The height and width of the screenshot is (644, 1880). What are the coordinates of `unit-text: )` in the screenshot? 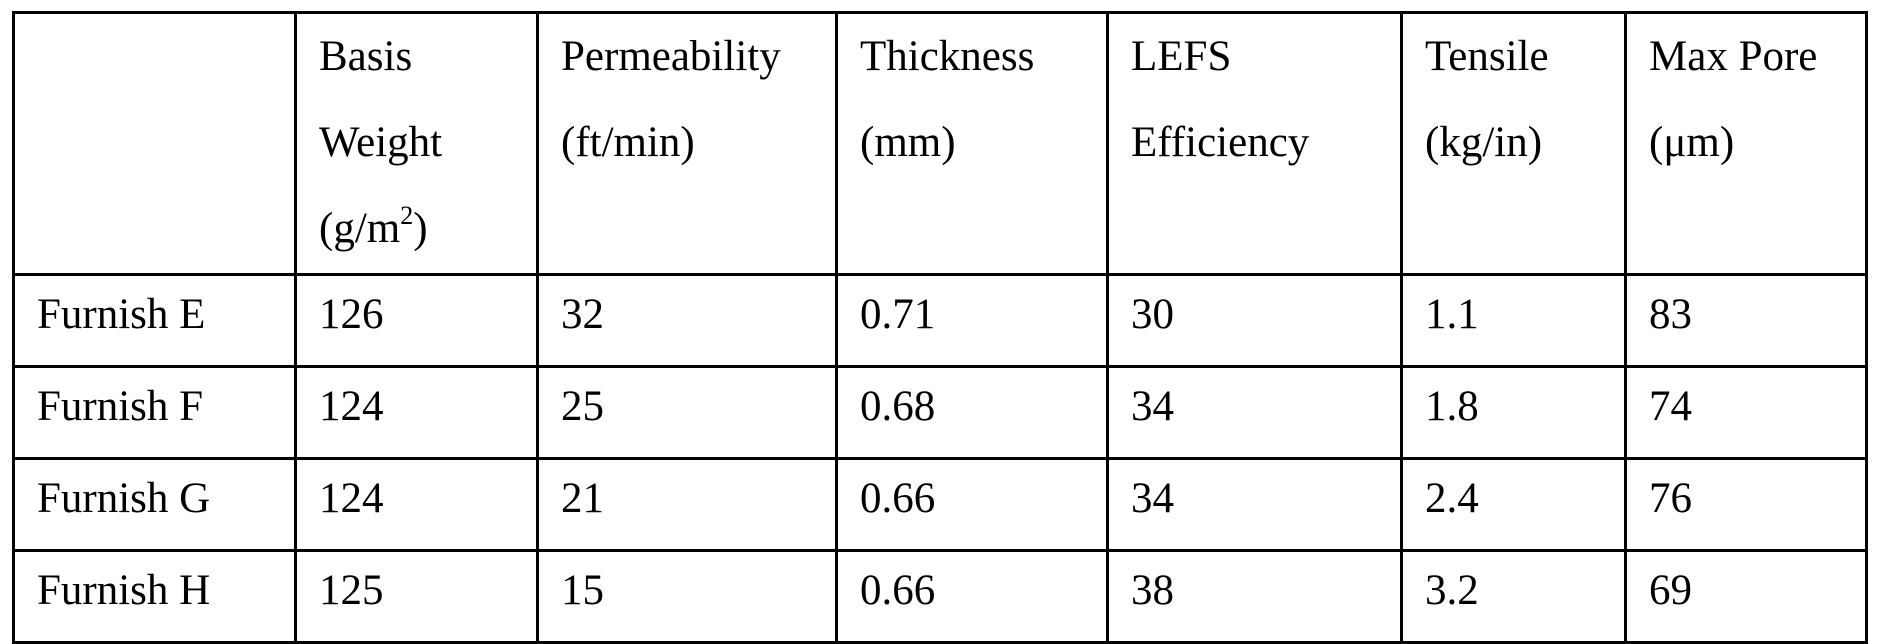 It's located at (420, 228).